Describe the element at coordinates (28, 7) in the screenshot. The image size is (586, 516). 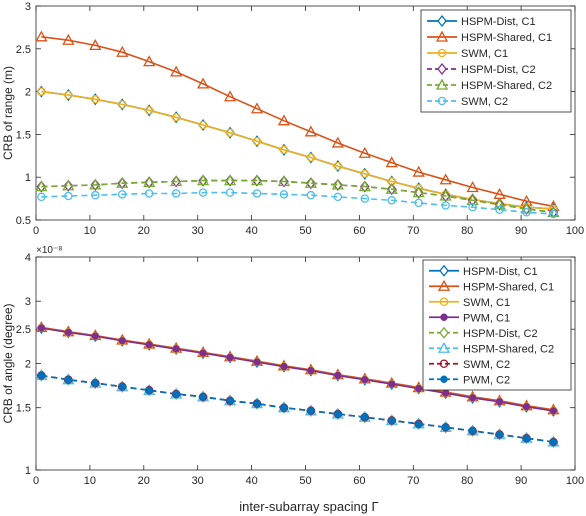
I see `y-tick-label: 3` at that location.